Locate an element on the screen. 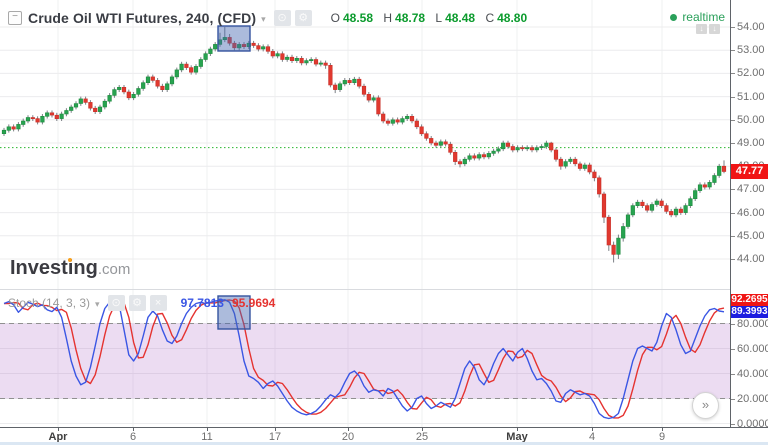 This screenshot has width=768, height=445. close-icon: × is located at coordinates (158, 303).